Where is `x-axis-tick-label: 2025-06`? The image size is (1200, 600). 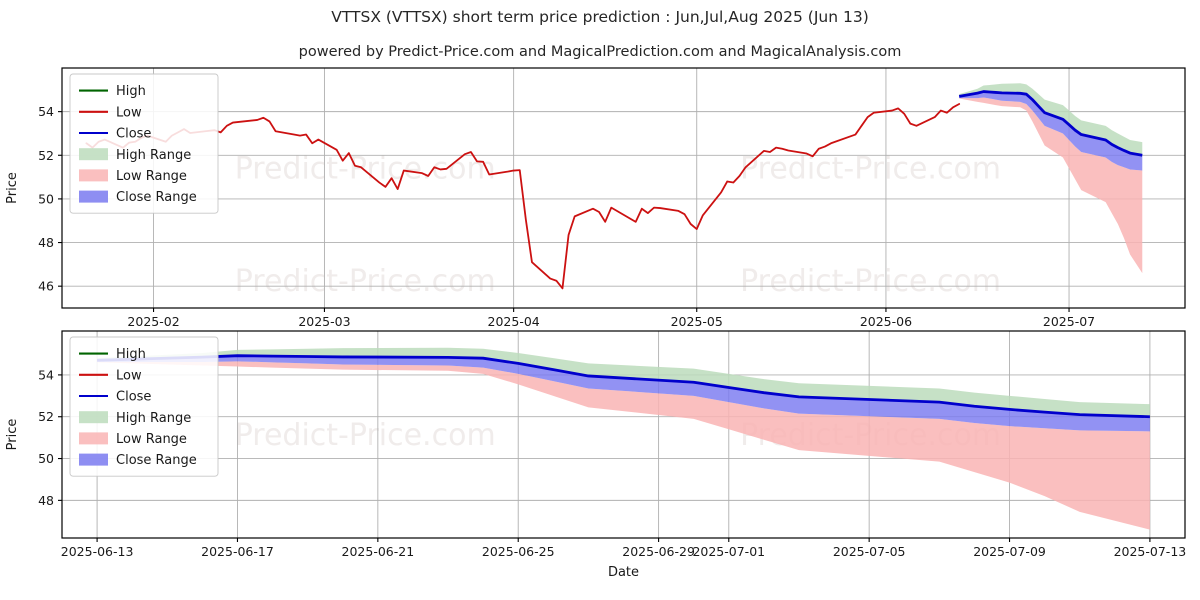 x-axis-tick-label: 2025-06 is located at coordinates (886, 321).